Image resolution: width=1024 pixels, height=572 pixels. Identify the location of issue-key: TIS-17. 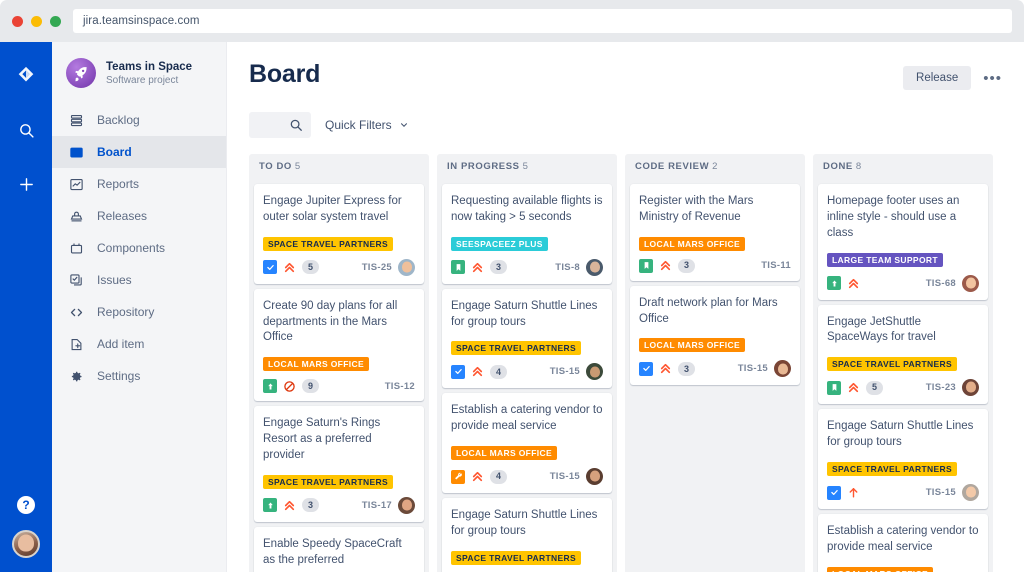
(376, 505).